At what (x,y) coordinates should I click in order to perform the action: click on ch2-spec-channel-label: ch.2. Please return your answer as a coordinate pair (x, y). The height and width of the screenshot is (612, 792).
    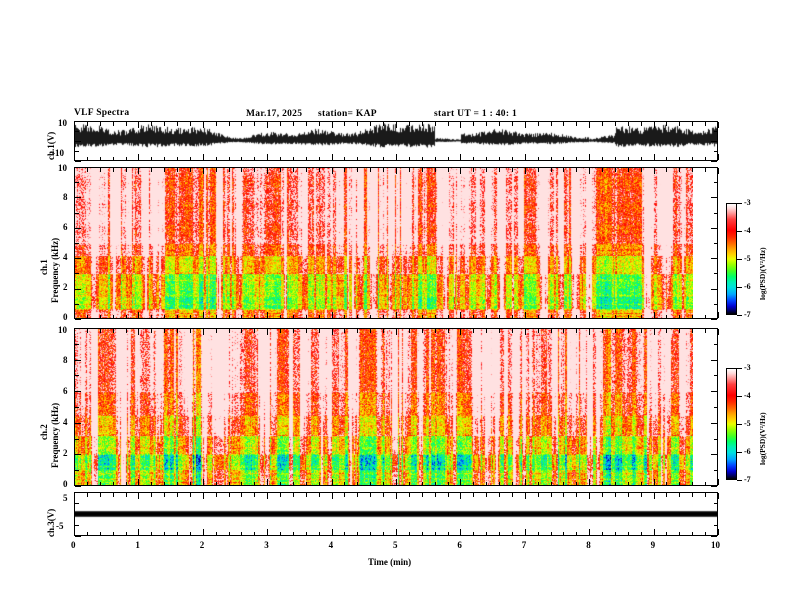
    Looking at the image, I should click on (44, 432).